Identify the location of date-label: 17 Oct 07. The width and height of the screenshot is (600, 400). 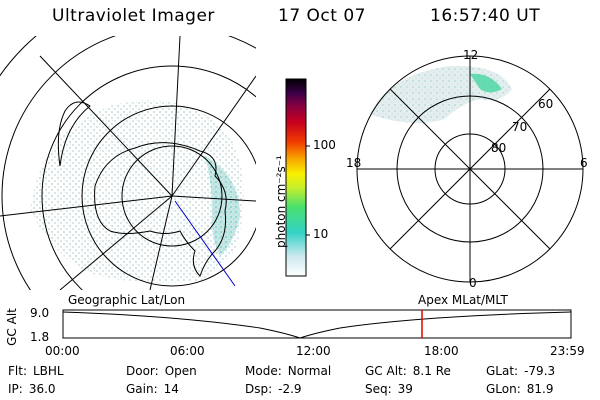
(322, 16).